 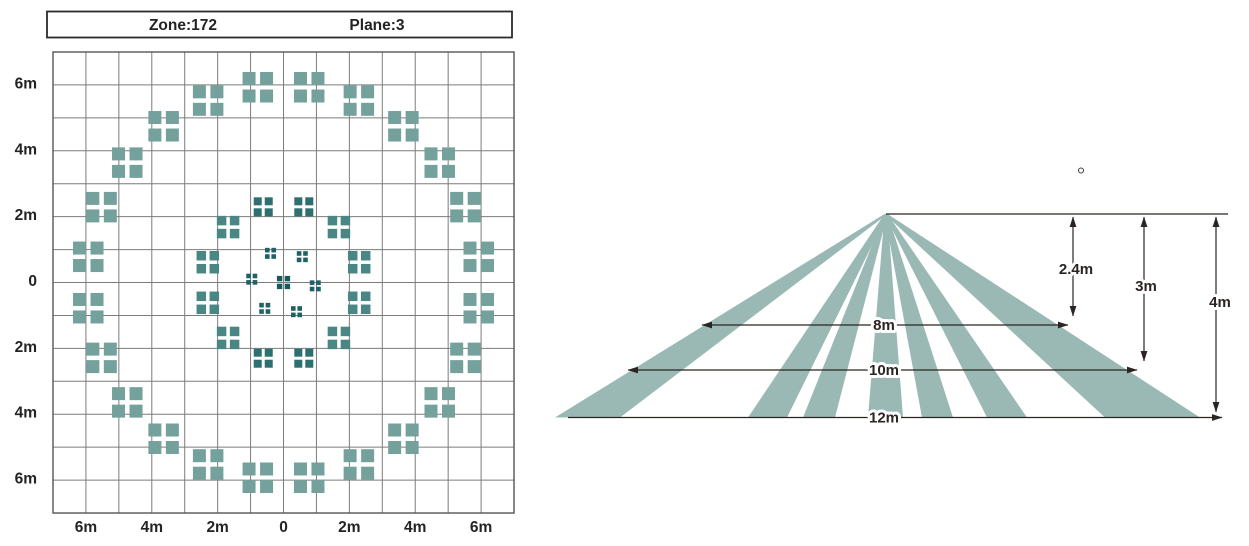 I want to click on y-axis-tick-label: 0, so click(x=32, y=281).